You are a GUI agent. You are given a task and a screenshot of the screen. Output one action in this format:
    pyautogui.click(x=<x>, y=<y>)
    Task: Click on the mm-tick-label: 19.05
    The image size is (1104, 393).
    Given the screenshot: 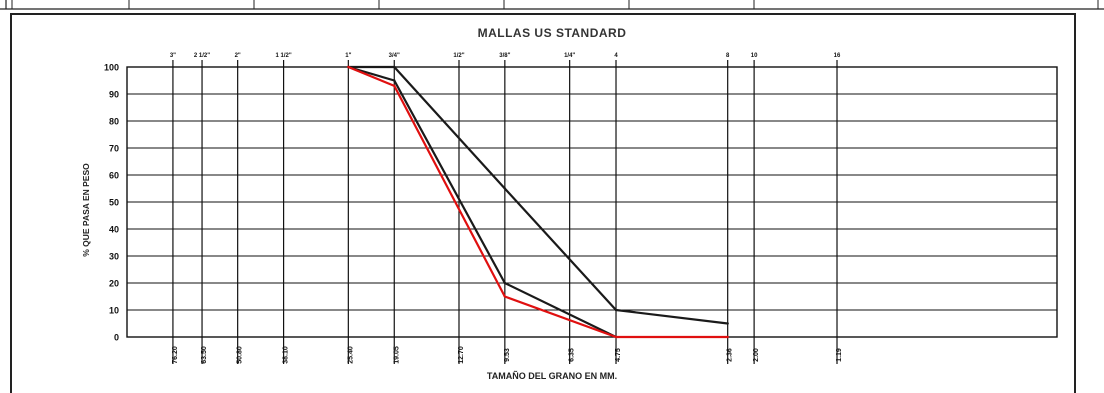 What is the action you would take?
    pyautogui.click(x=396, y=355)
    